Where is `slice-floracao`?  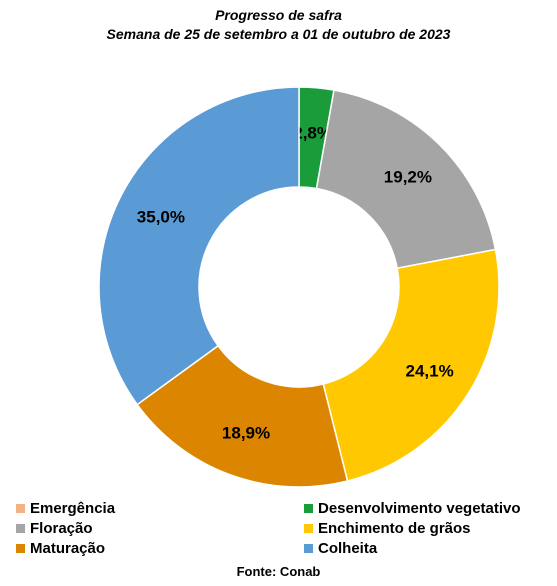
slice-floracao is located at coordinates (406, 179).